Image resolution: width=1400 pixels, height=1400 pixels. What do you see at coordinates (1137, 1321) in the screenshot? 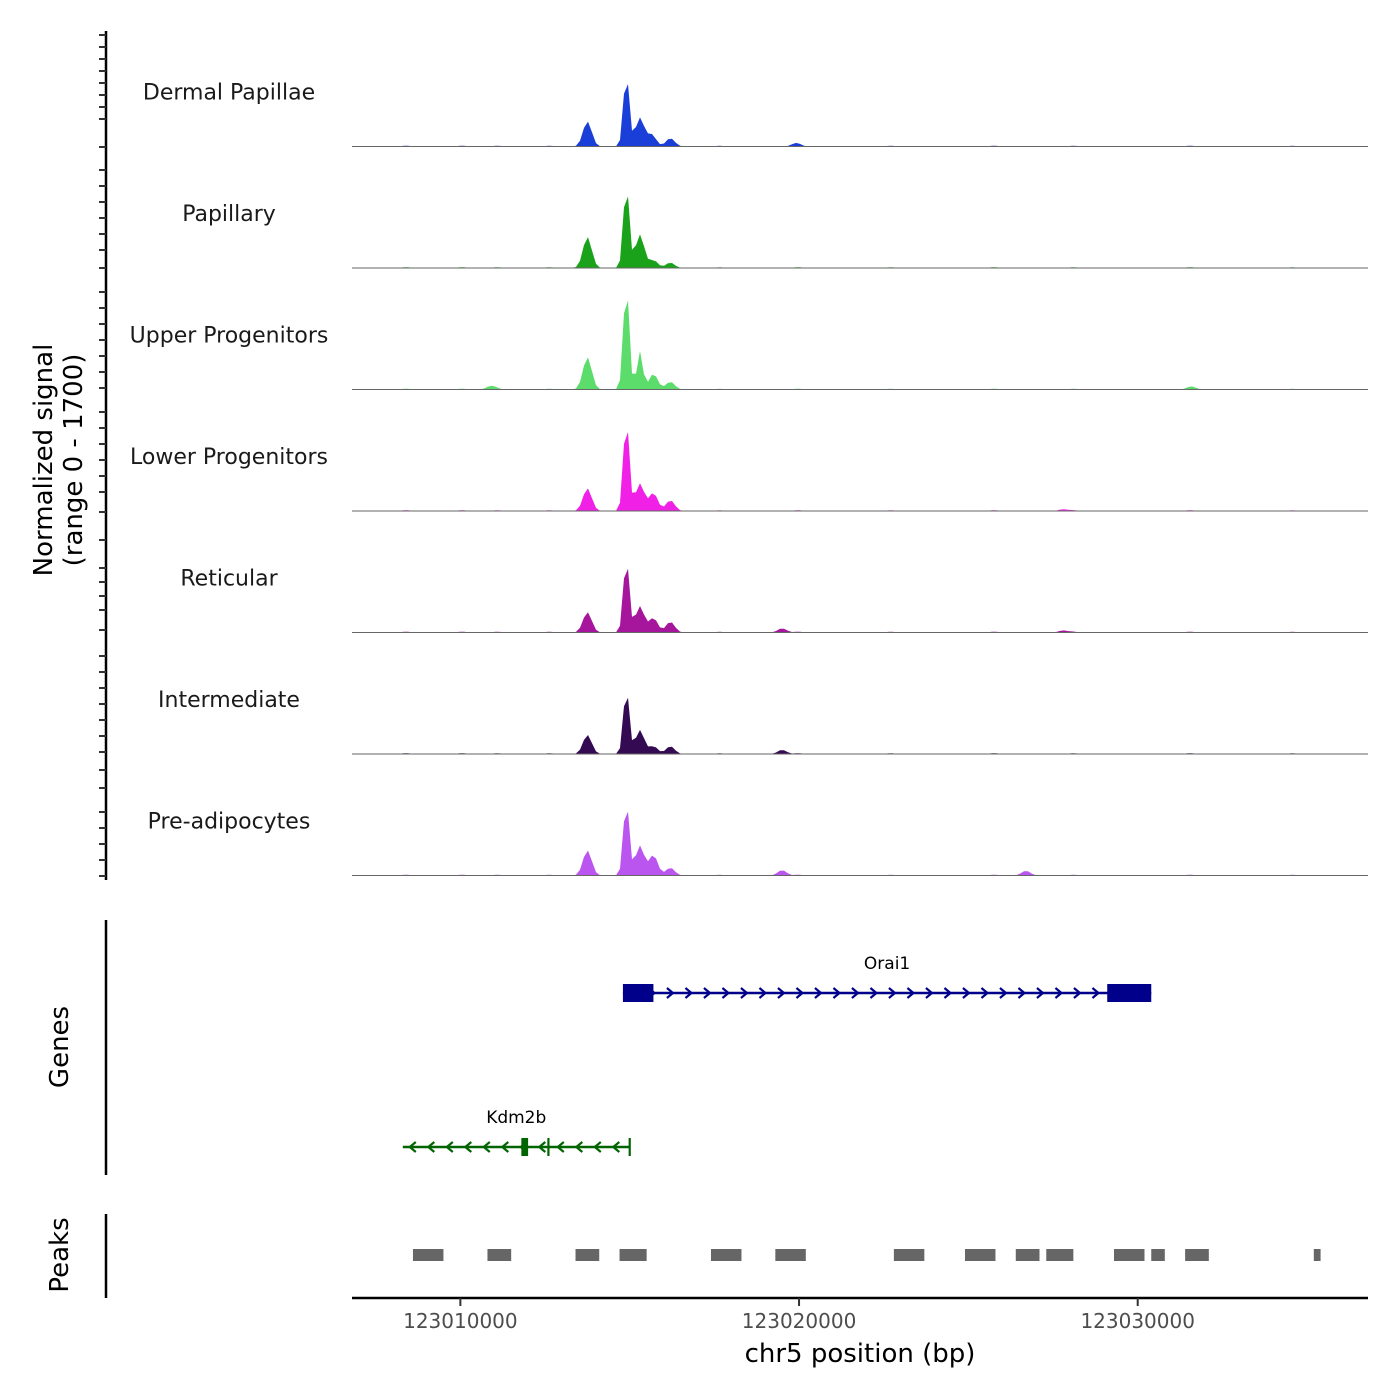
I see `x-tick-label: 123030000` at bounding box center [1137, 1321].